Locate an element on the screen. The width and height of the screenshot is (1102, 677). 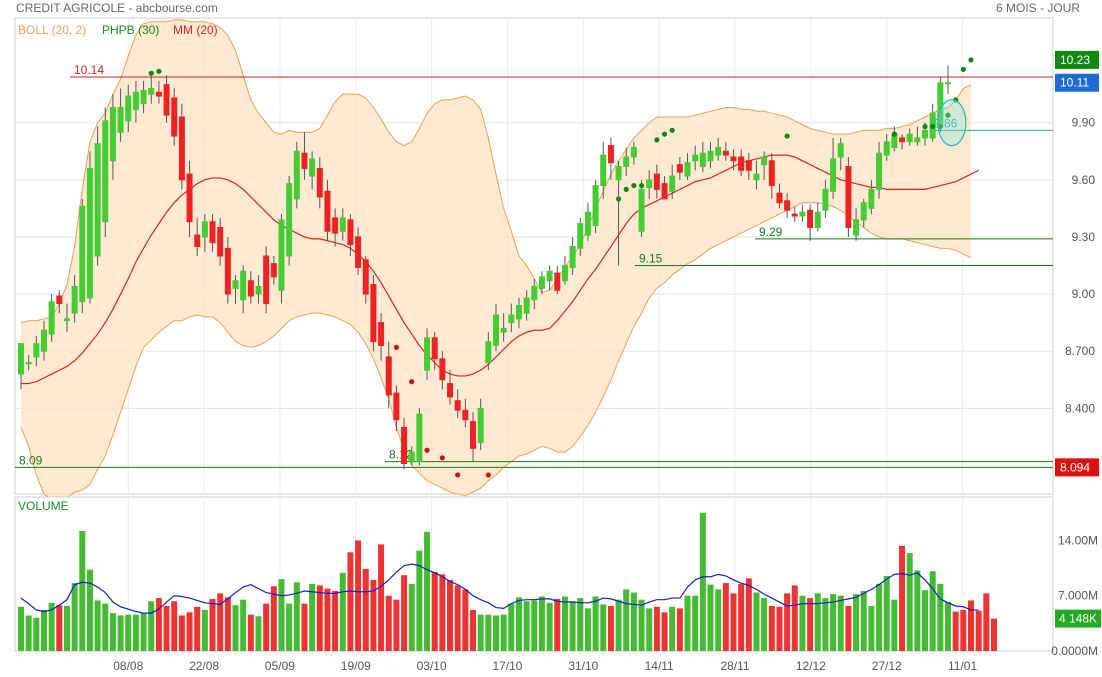
level-label-9.15: 9.15 is located at coordinates (651, 259).